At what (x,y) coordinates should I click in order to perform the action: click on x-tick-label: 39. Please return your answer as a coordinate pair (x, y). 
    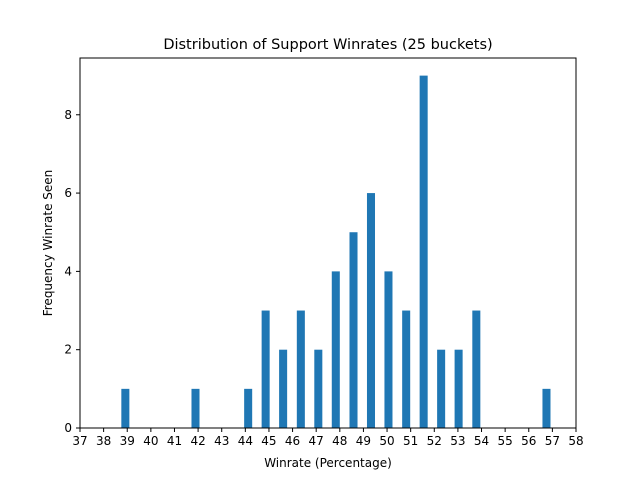
    Looking at the image, I should click on (127, 441).